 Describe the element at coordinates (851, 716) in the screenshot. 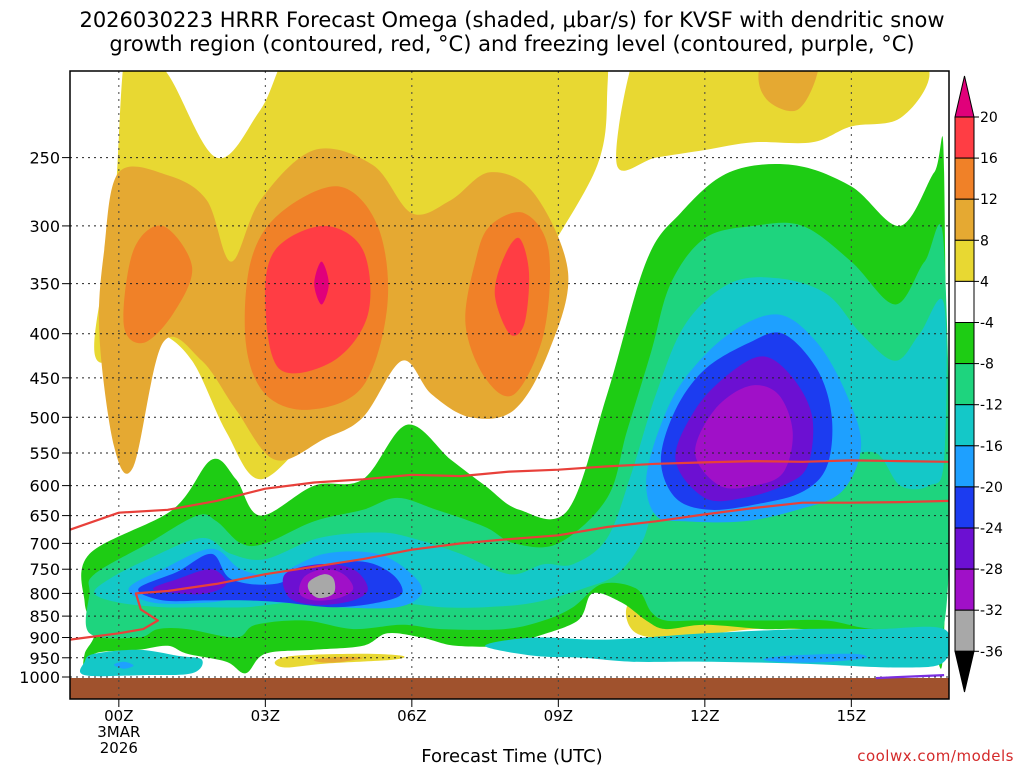

I see `x-tick-label-15Z: 15Z` at that location.